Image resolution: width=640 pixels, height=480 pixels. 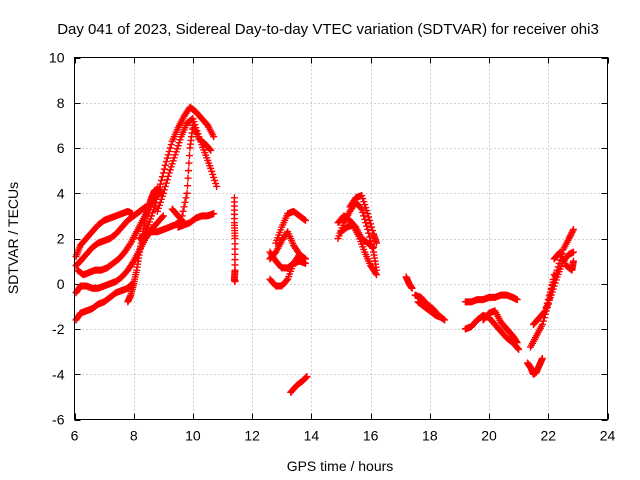 What do you see at coordinates (340, 466) in the screenshot?
I see `x-axis-title: GPS time / hours` at bounding box center [340, 466].